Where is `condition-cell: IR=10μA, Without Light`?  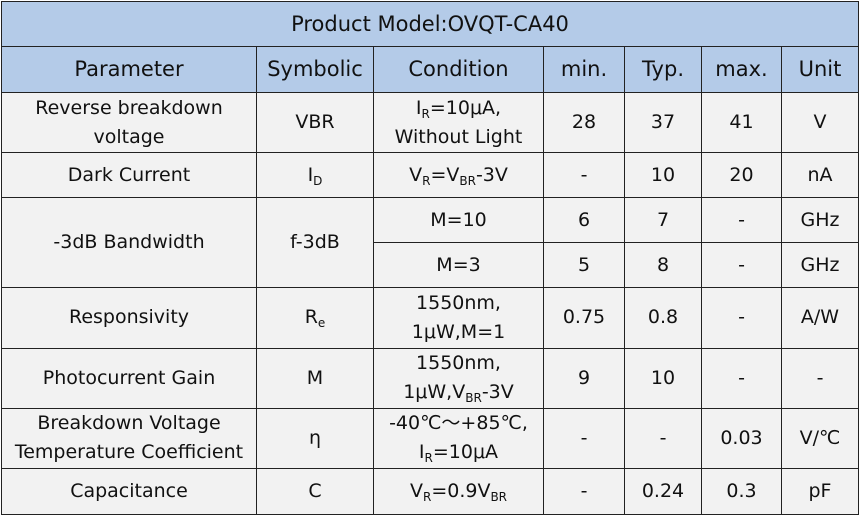
condition-cell: IR=10μA, Without Light is located at coordinates (458, 122).